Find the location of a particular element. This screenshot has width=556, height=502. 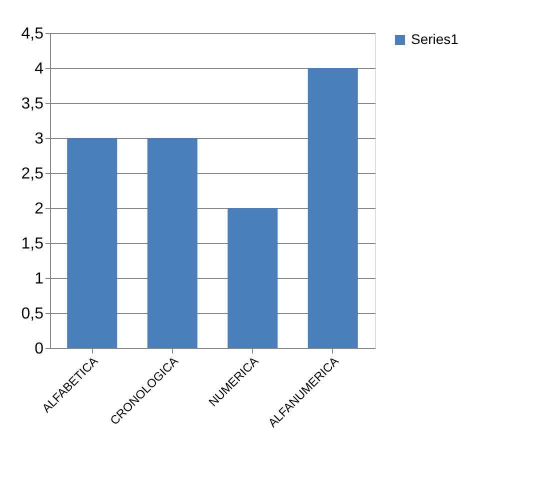

y-tick-label: 0 is located at coordinates (39, 349).